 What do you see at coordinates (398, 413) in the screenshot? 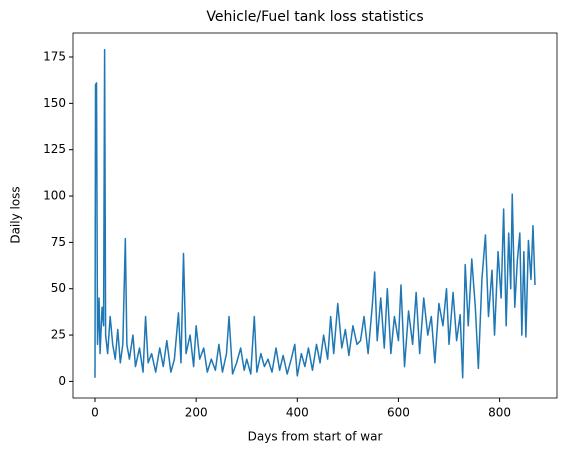
I see `x-tick-label: 600` at bounding box center [398, 413].